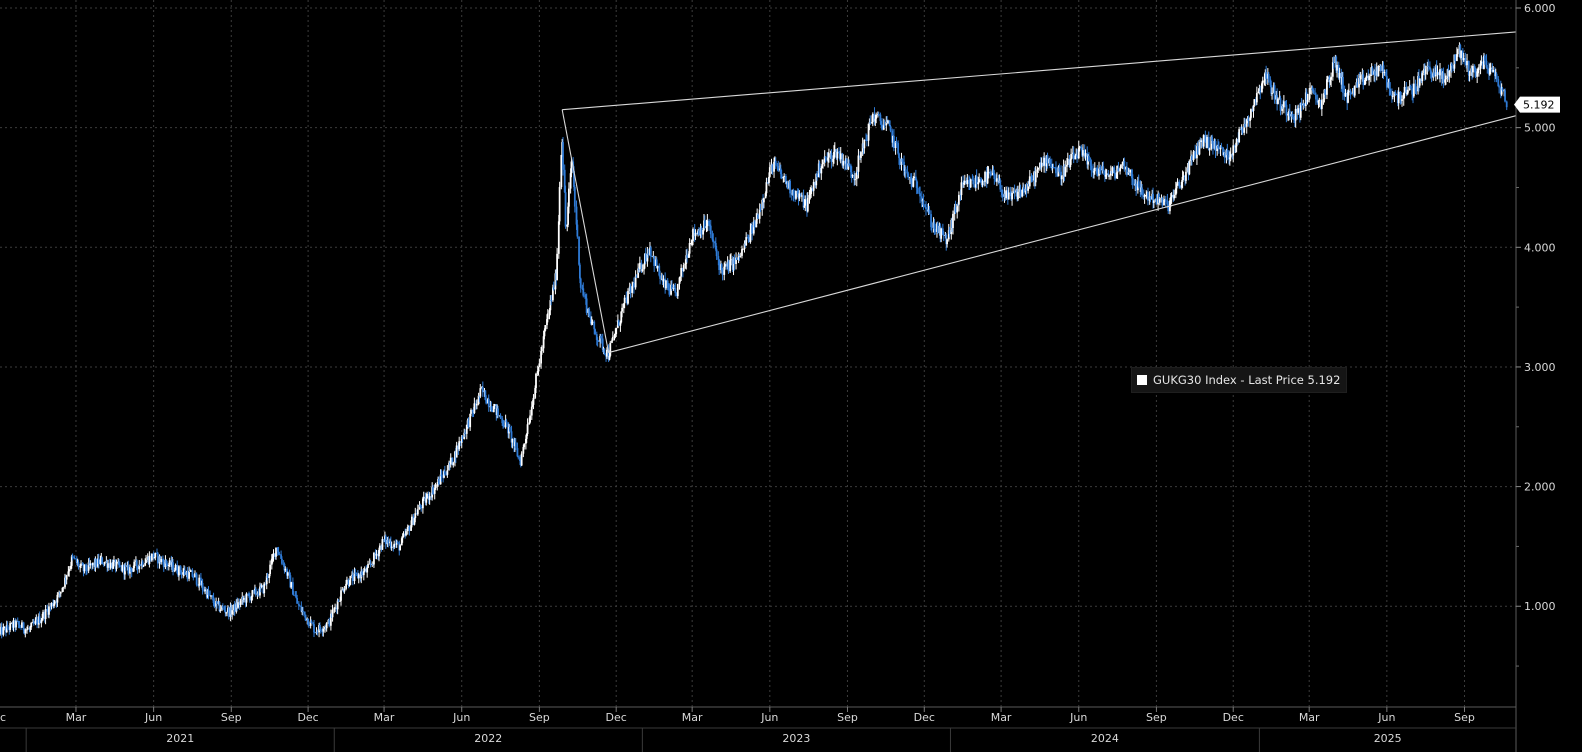 This screenshot has height=752, width=1582. What do you see at coordinates (1540, 8) in the screenshot?
I see `y-tick-label: 6.000` at bounding box center [1540, 8].